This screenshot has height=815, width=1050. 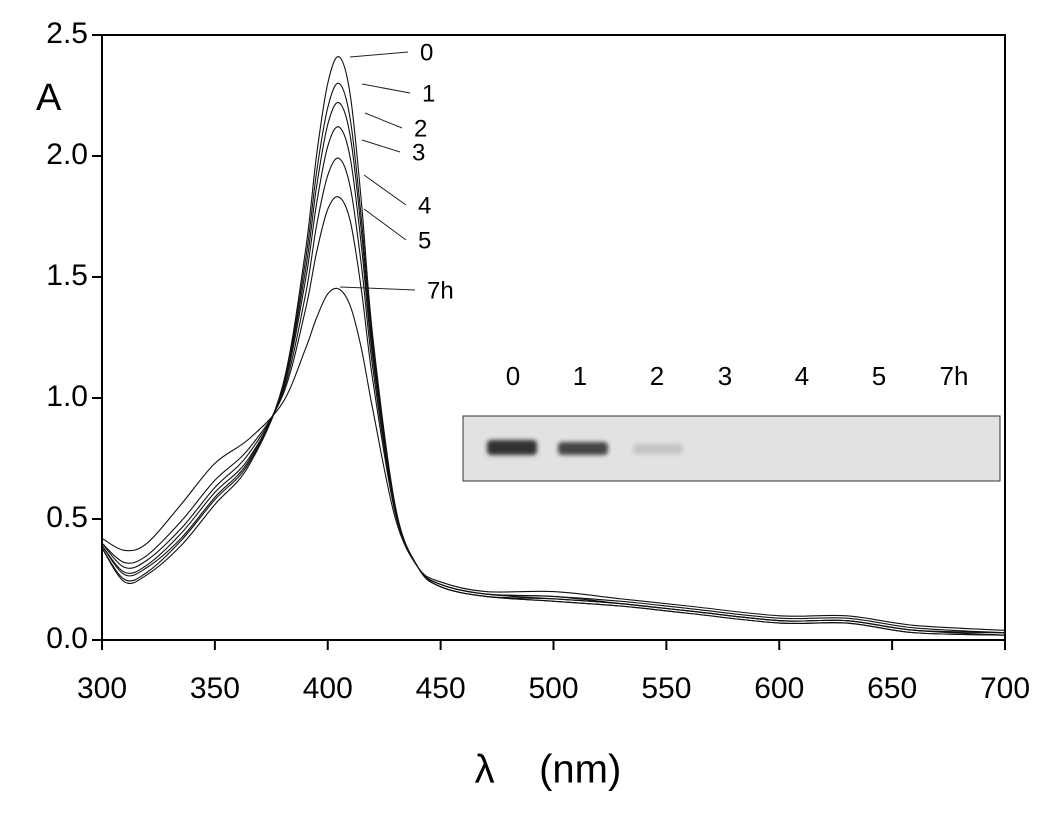 What do you see at coordinates (49, 98) in the screenshot?
I see `y-axis-label: A` at bounding box center [49, 98].